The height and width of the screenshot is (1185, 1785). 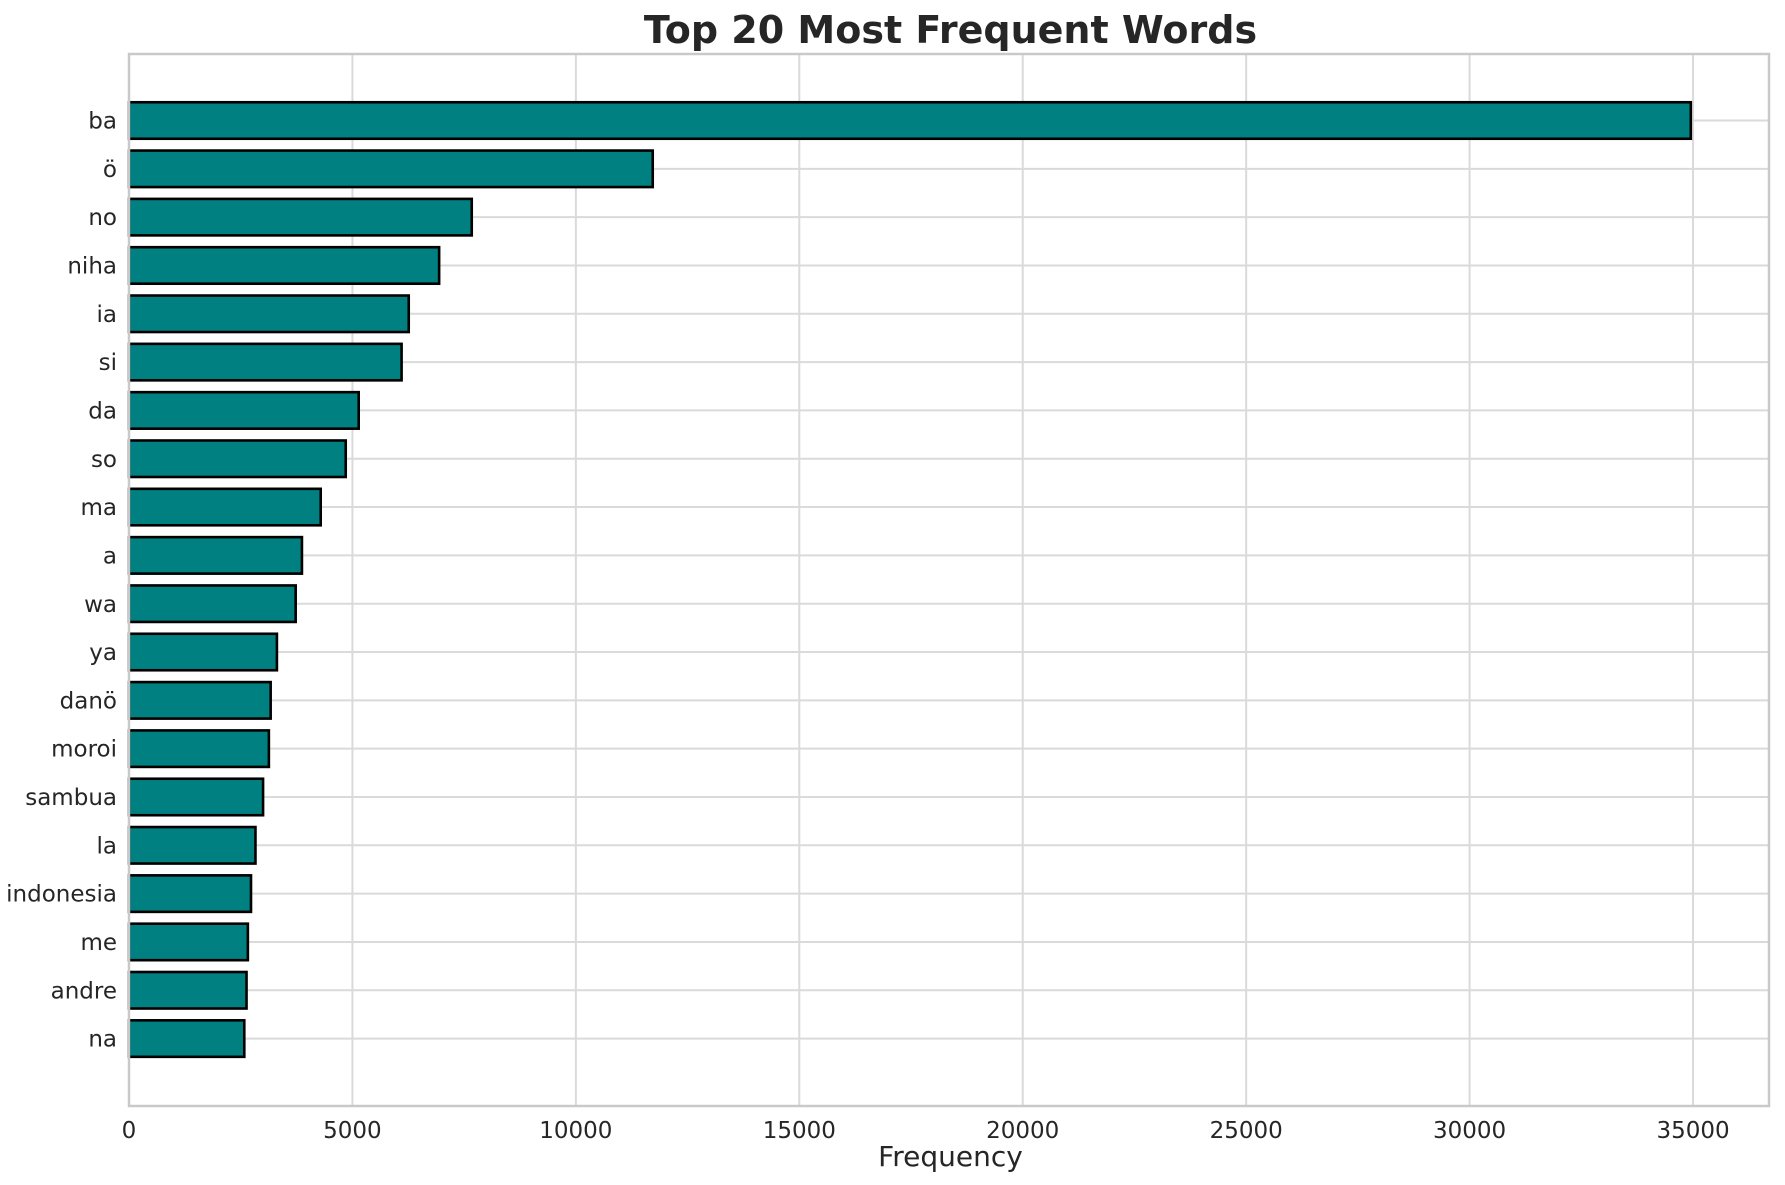 I want to click on y-tick-label: ya, so click(x=103, y=653).